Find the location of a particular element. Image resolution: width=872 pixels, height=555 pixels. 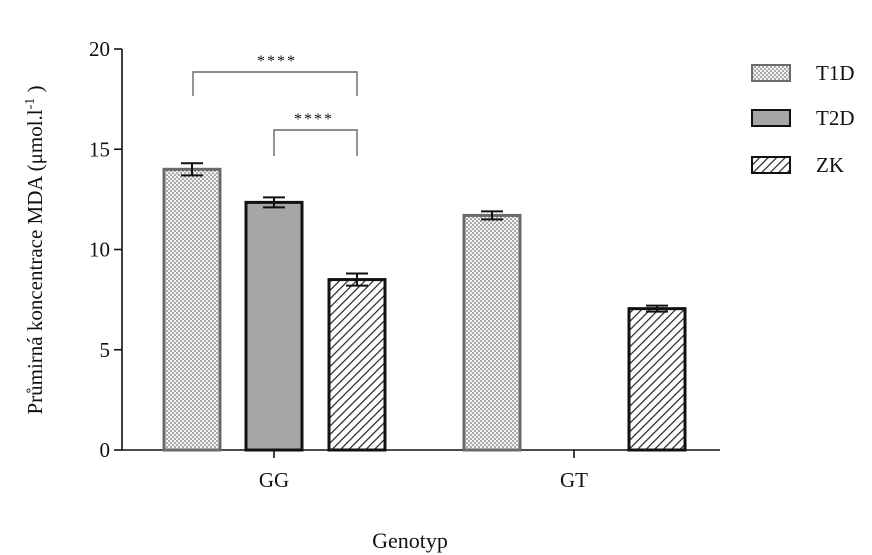

x-tick-label: GT is located at coordinates (574, 480).